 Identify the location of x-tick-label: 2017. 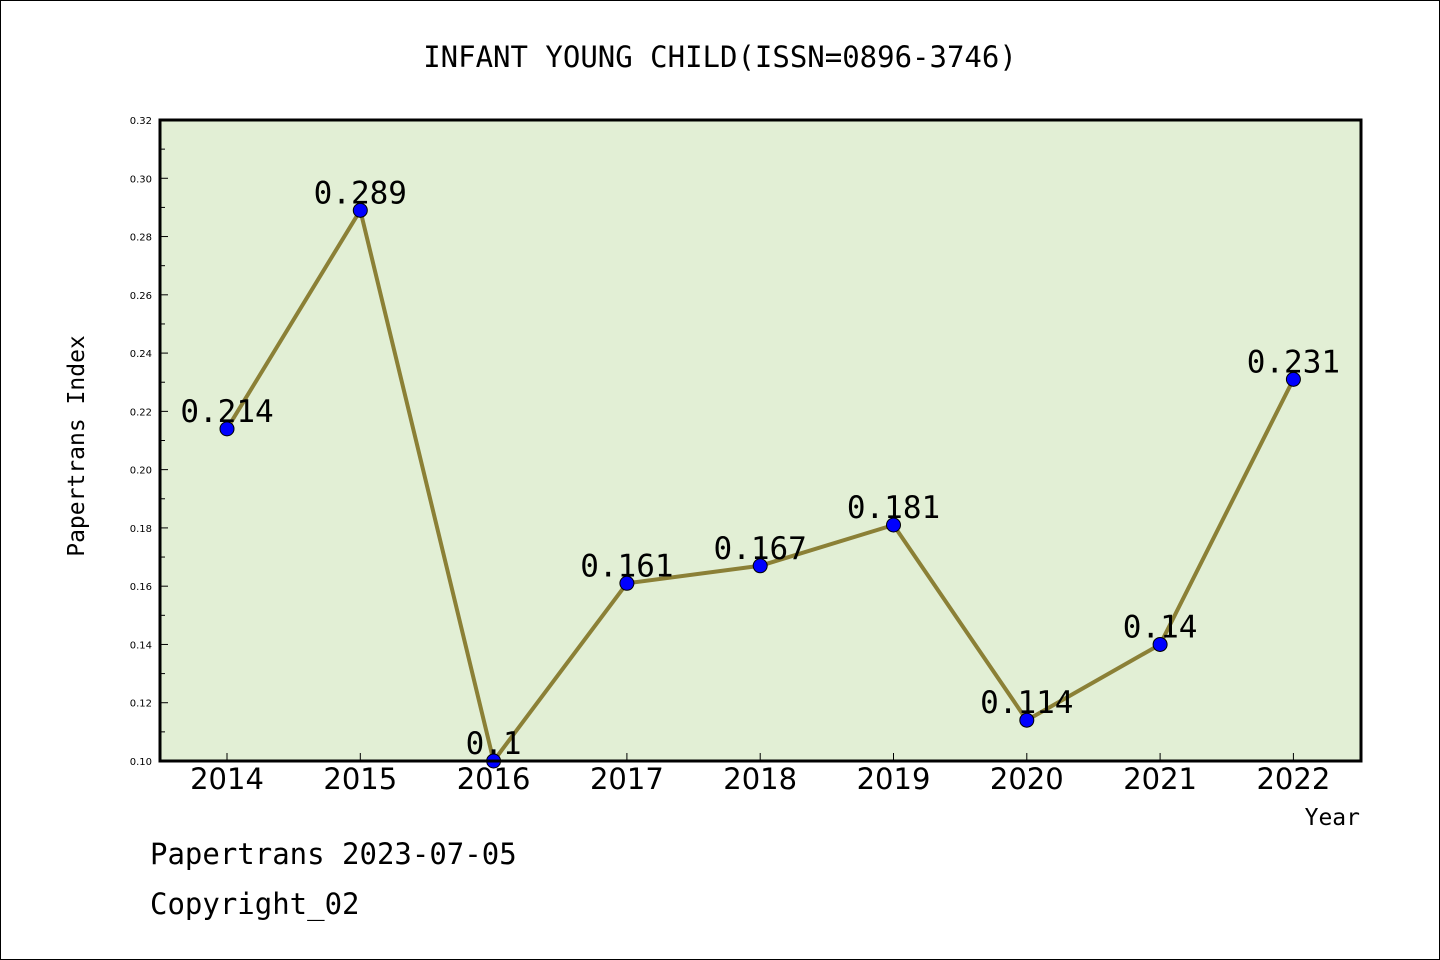
(627, 779).